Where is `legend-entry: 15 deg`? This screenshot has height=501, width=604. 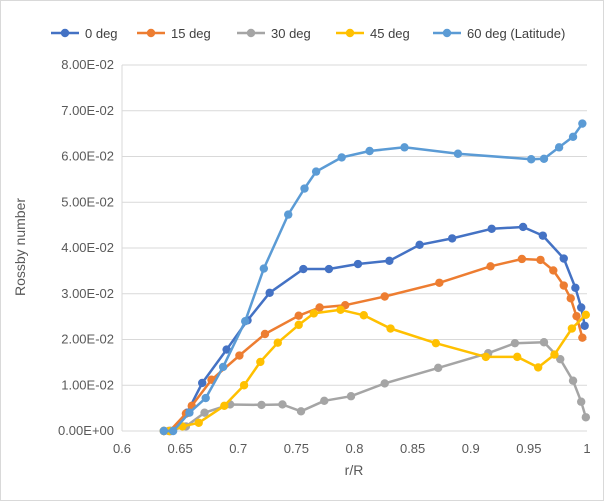 legend-entry: 15 deg is located at coordinates (174, 33).